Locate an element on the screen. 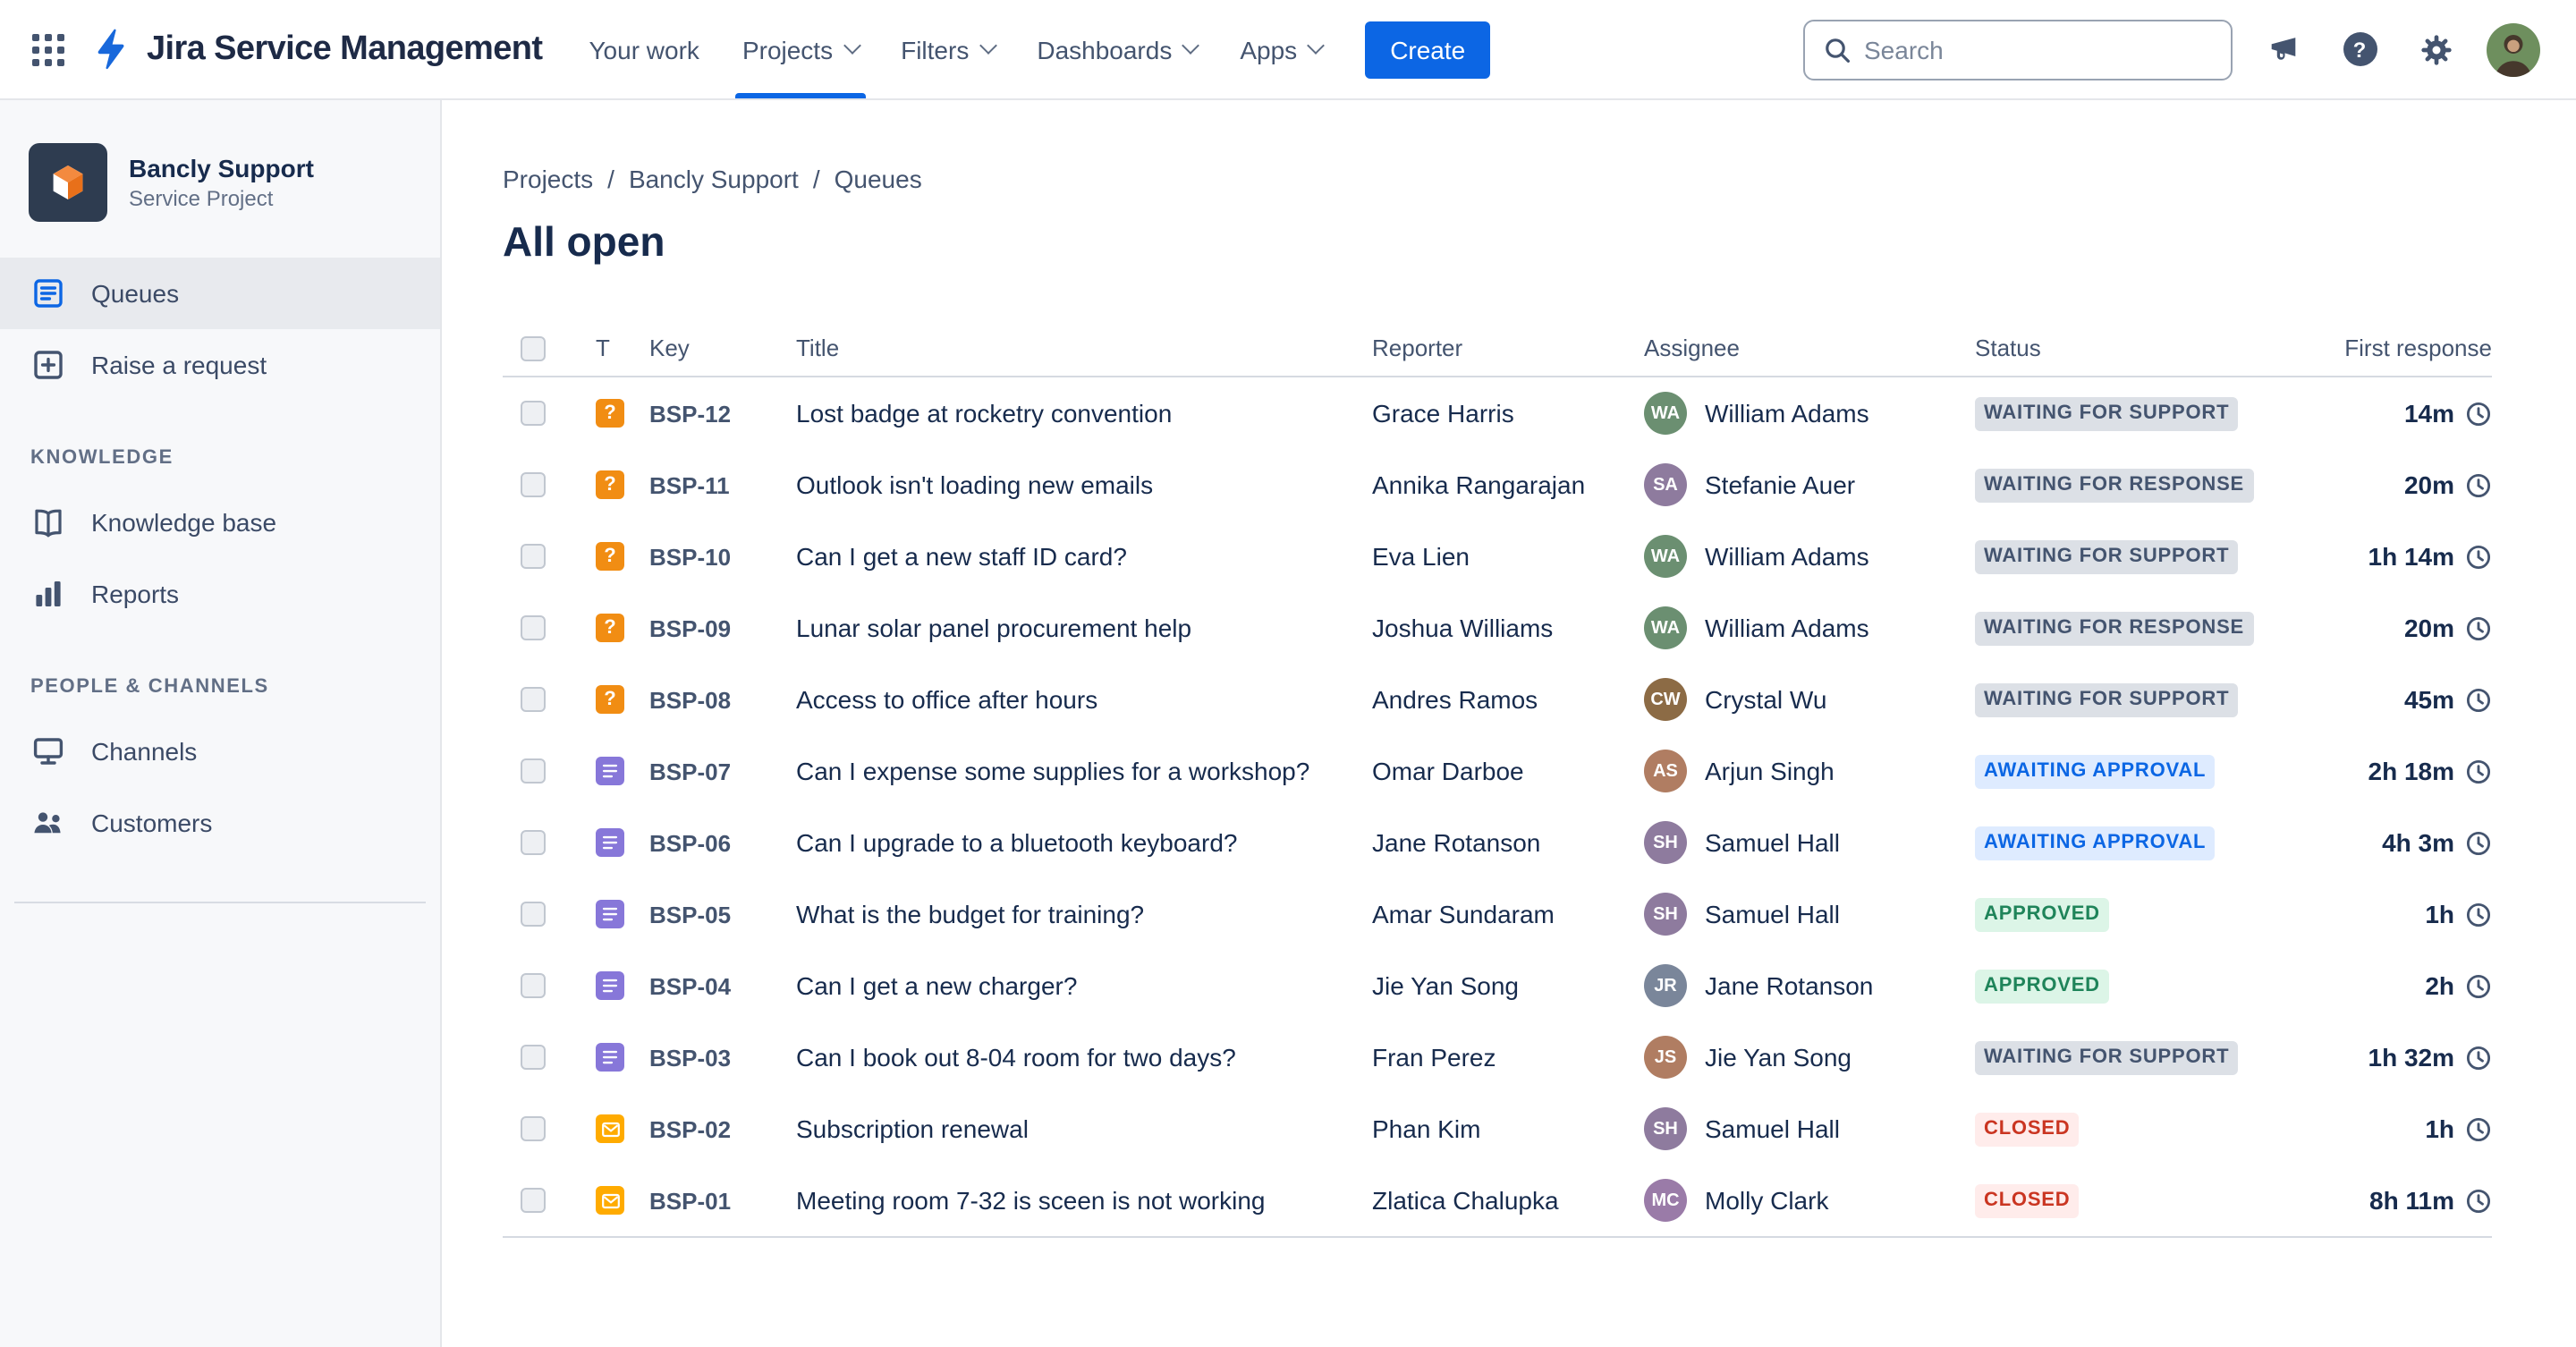  sidebar-item-customers: Customers is located at coordinates (220, 823).